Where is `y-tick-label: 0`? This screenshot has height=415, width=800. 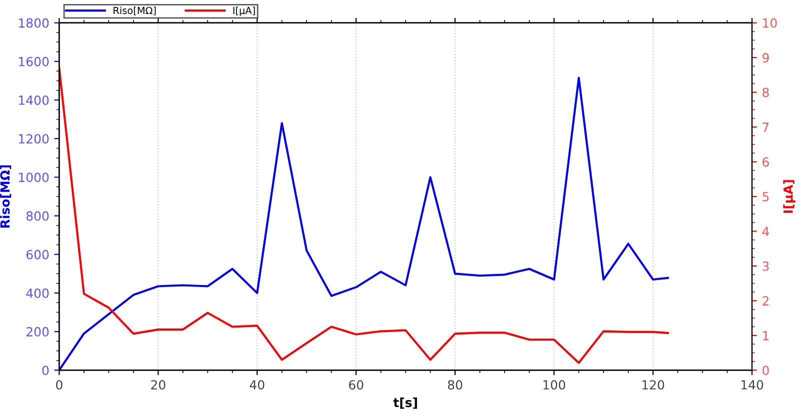
y-tick-label: 0 is located at coordinates (45, 371).